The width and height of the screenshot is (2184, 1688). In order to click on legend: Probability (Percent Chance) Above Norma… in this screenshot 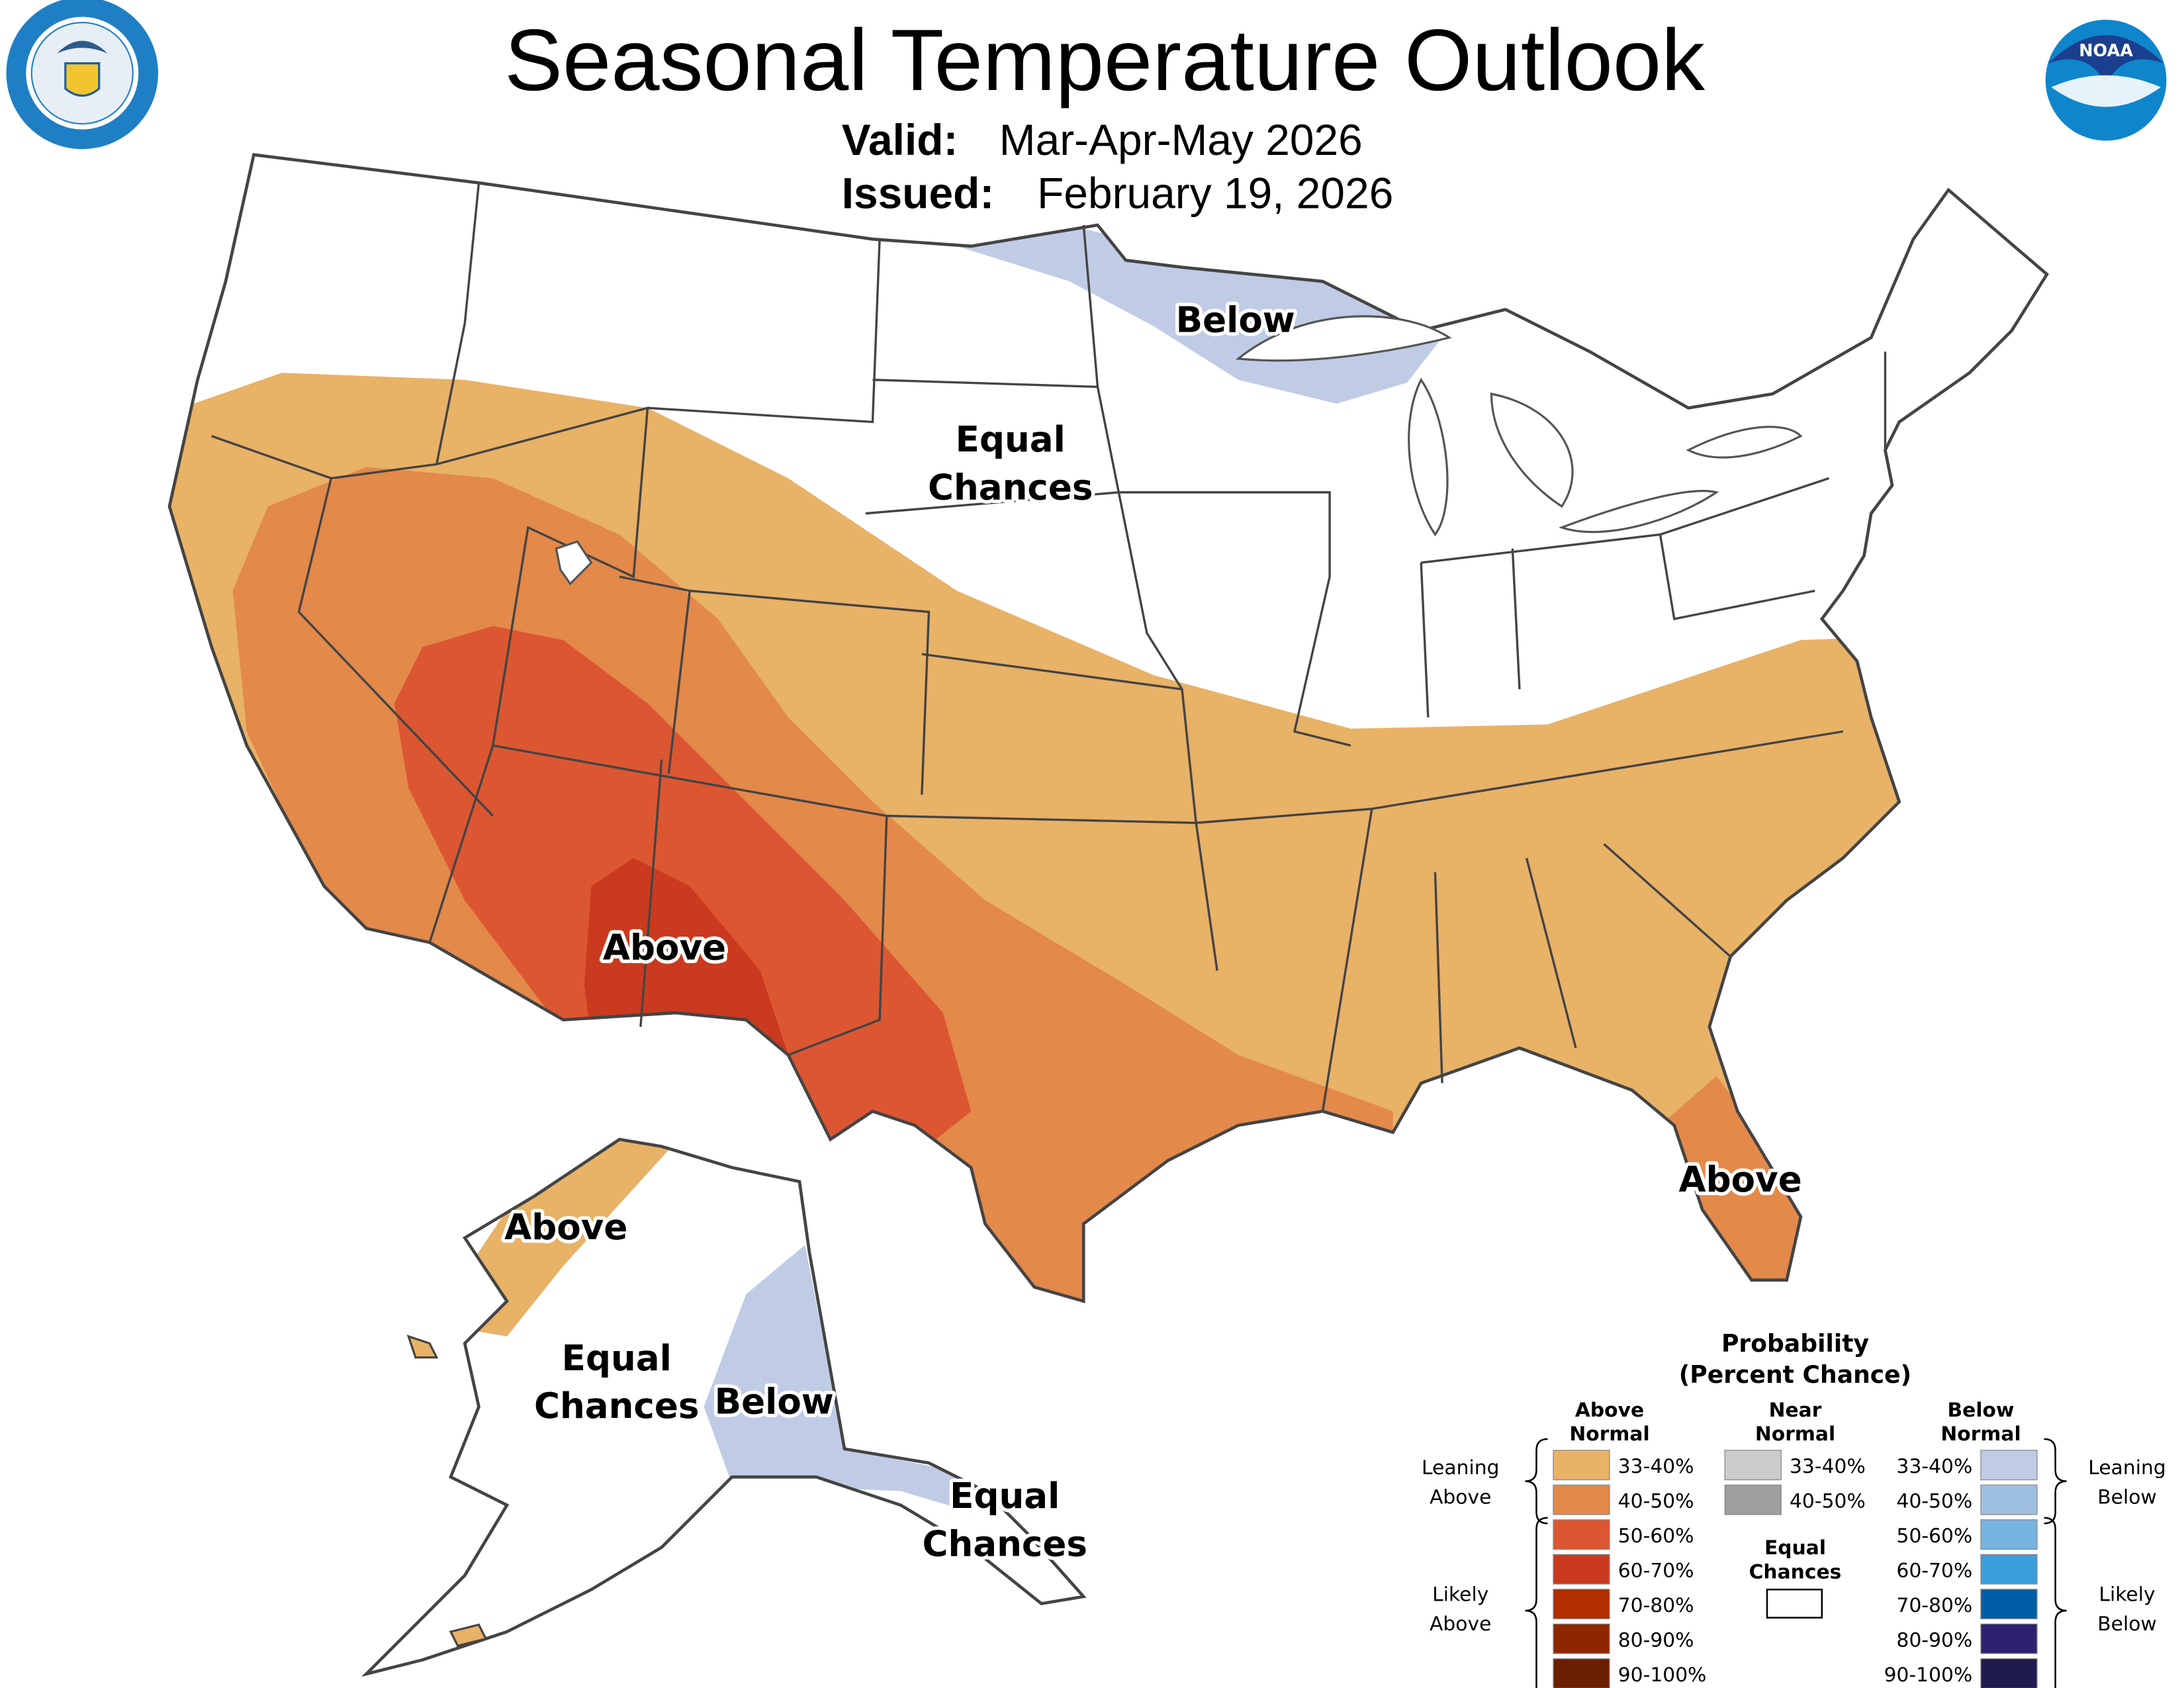, I will do `click(1794, 1508)`.